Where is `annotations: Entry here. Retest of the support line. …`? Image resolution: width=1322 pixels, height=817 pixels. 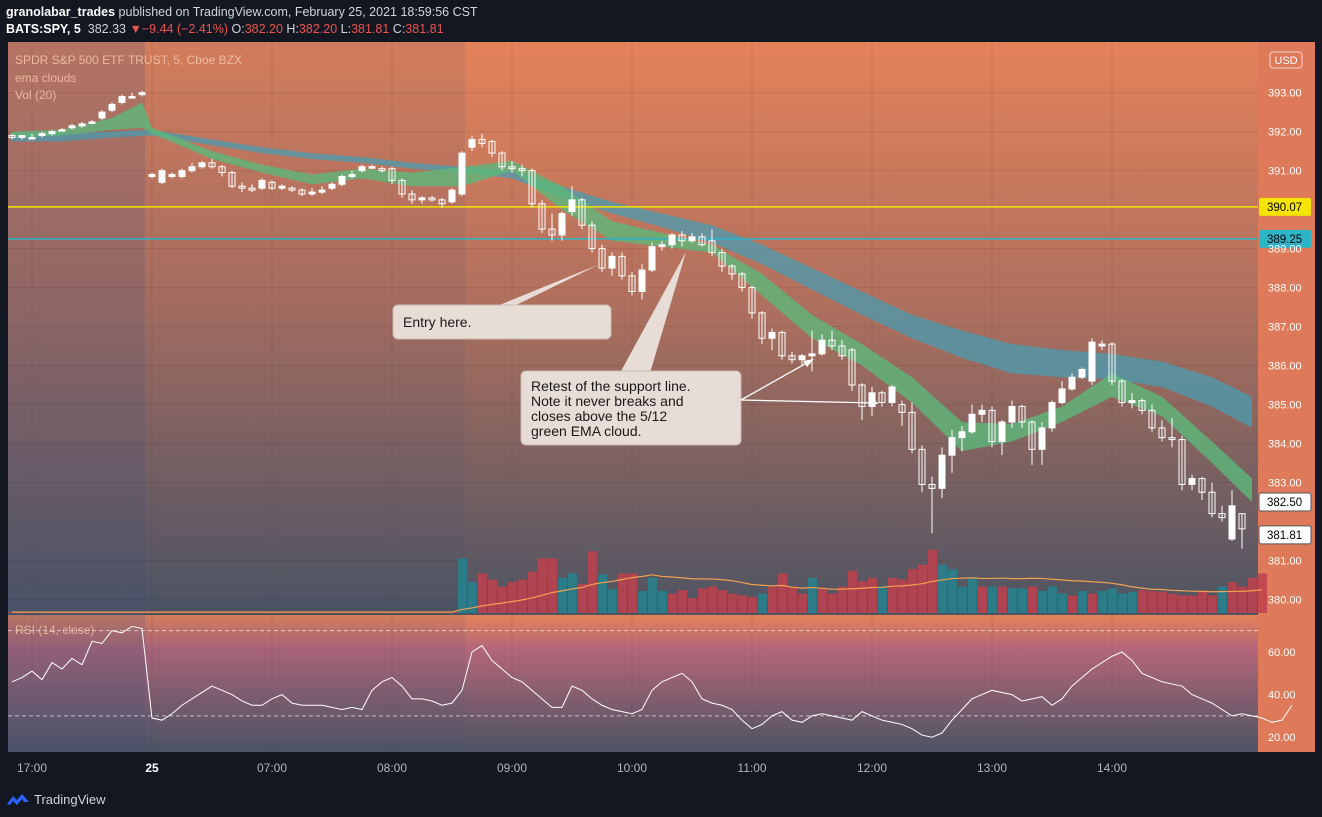
annotations: Entry here. Retest of the support line. … is located at coordinates (635, 349).